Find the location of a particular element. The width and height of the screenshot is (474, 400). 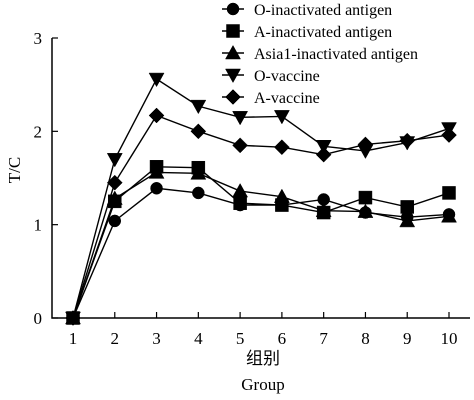

legend-entry: A-vaccine is located at coordinates (271, 98).